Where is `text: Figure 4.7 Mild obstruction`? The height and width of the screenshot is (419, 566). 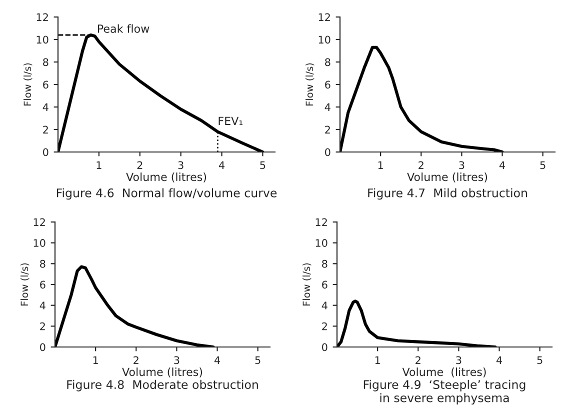 text: Figure 4.7 Mild obstruction is located at coordinates (447, 194).